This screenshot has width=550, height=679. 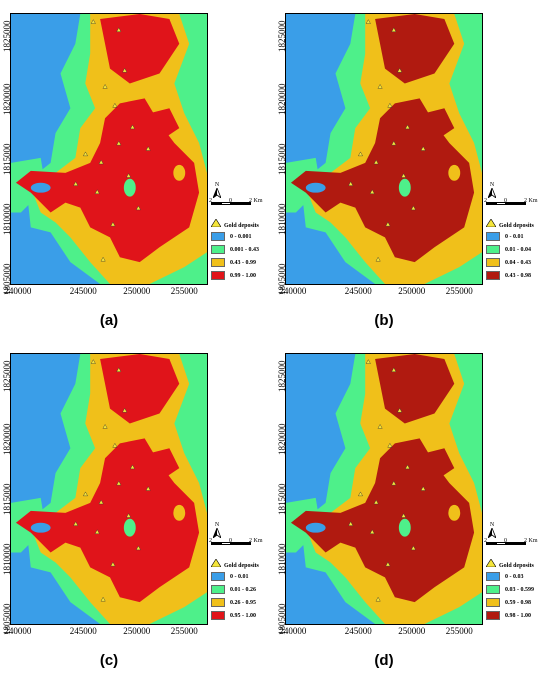 I want to click on legend-label: 0 - 0.001, so click(x=241, y=236).